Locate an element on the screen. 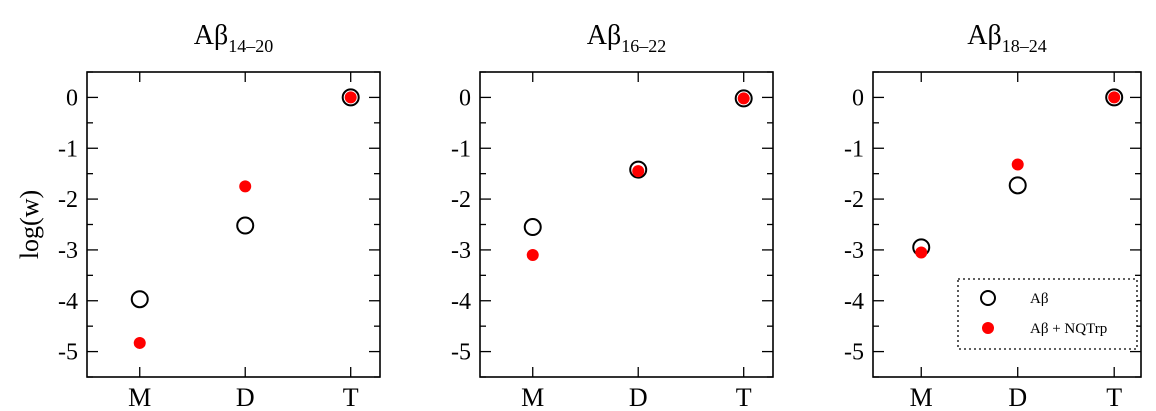  panel-title-subscript: 14–20 is located at coordinates (250, 46).